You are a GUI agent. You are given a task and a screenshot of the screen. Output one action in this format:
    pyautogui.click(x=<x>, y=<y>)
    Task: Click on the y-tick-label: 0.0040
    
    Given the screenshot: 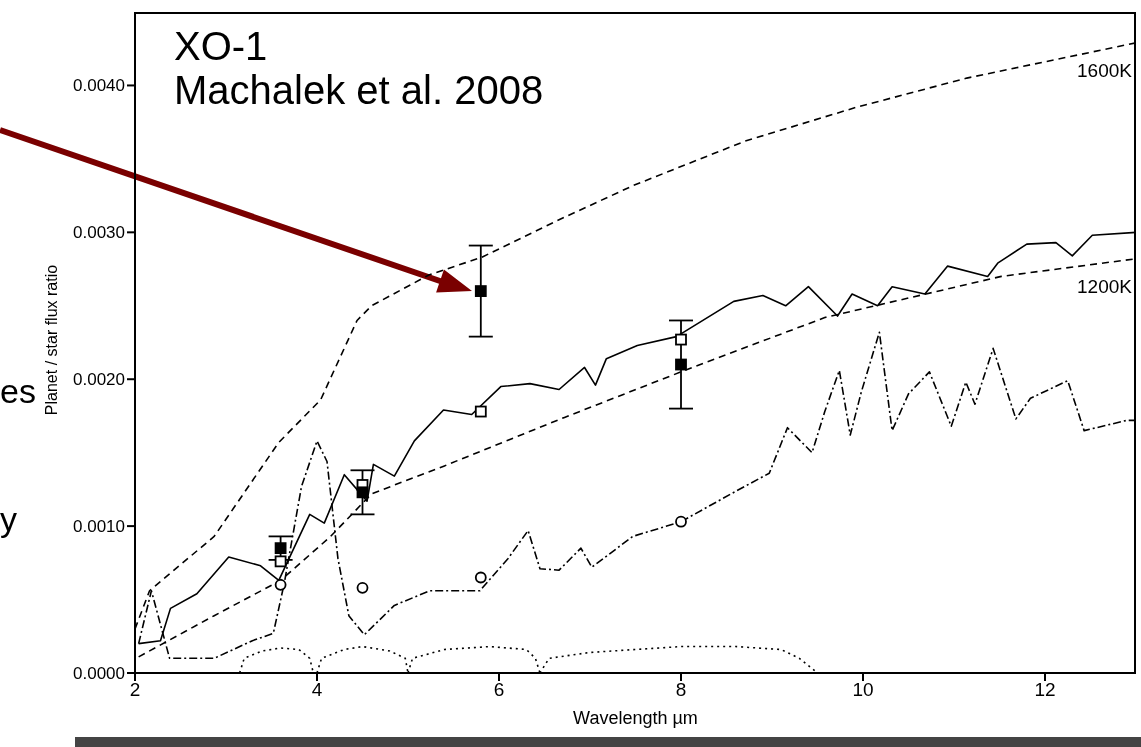 What is the action you would take?
    pyautogui.click(x=99, y=86)
    